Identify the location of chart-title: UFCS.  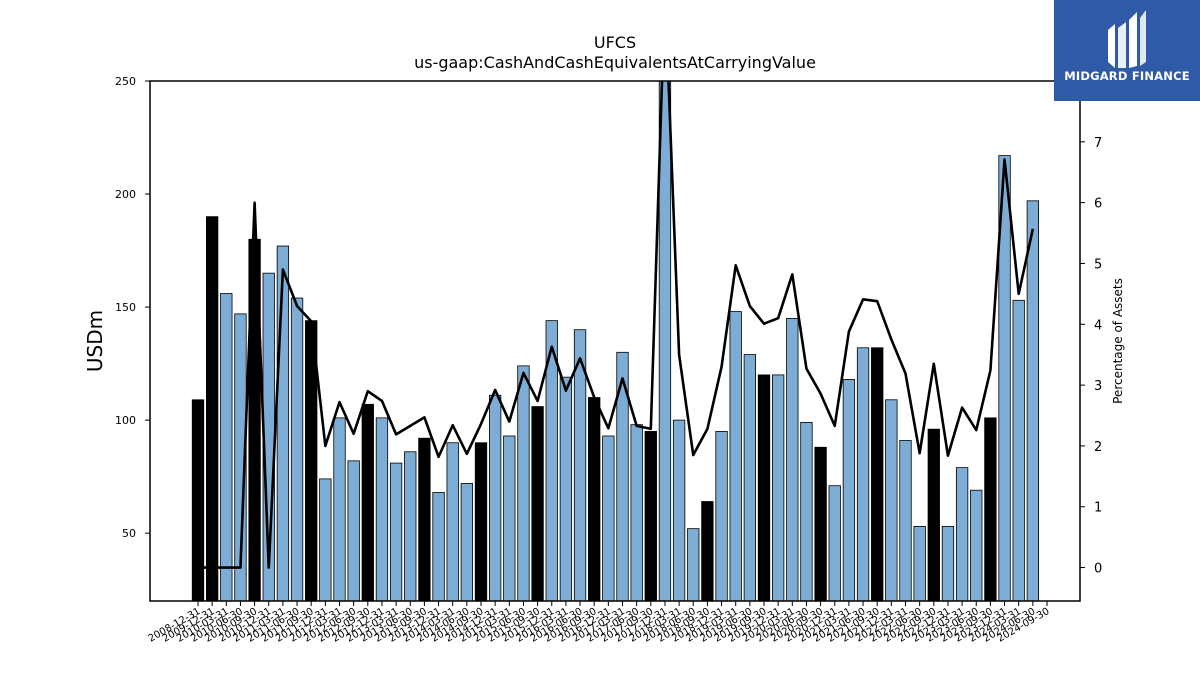
(615, 42).